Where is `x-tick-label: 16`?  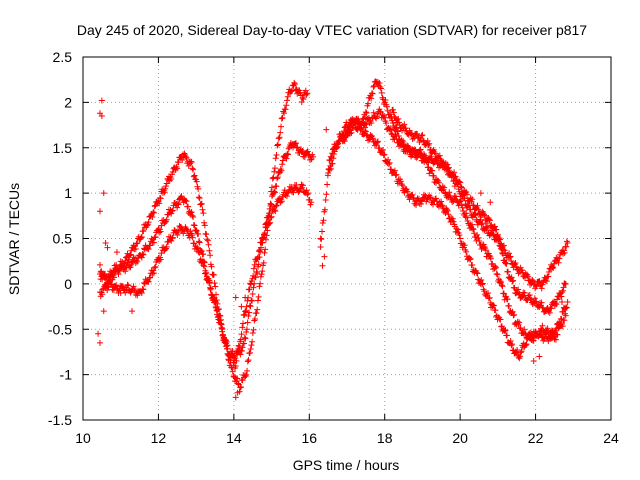 x-tick-label: 16 is located at coordinates (309, 438).